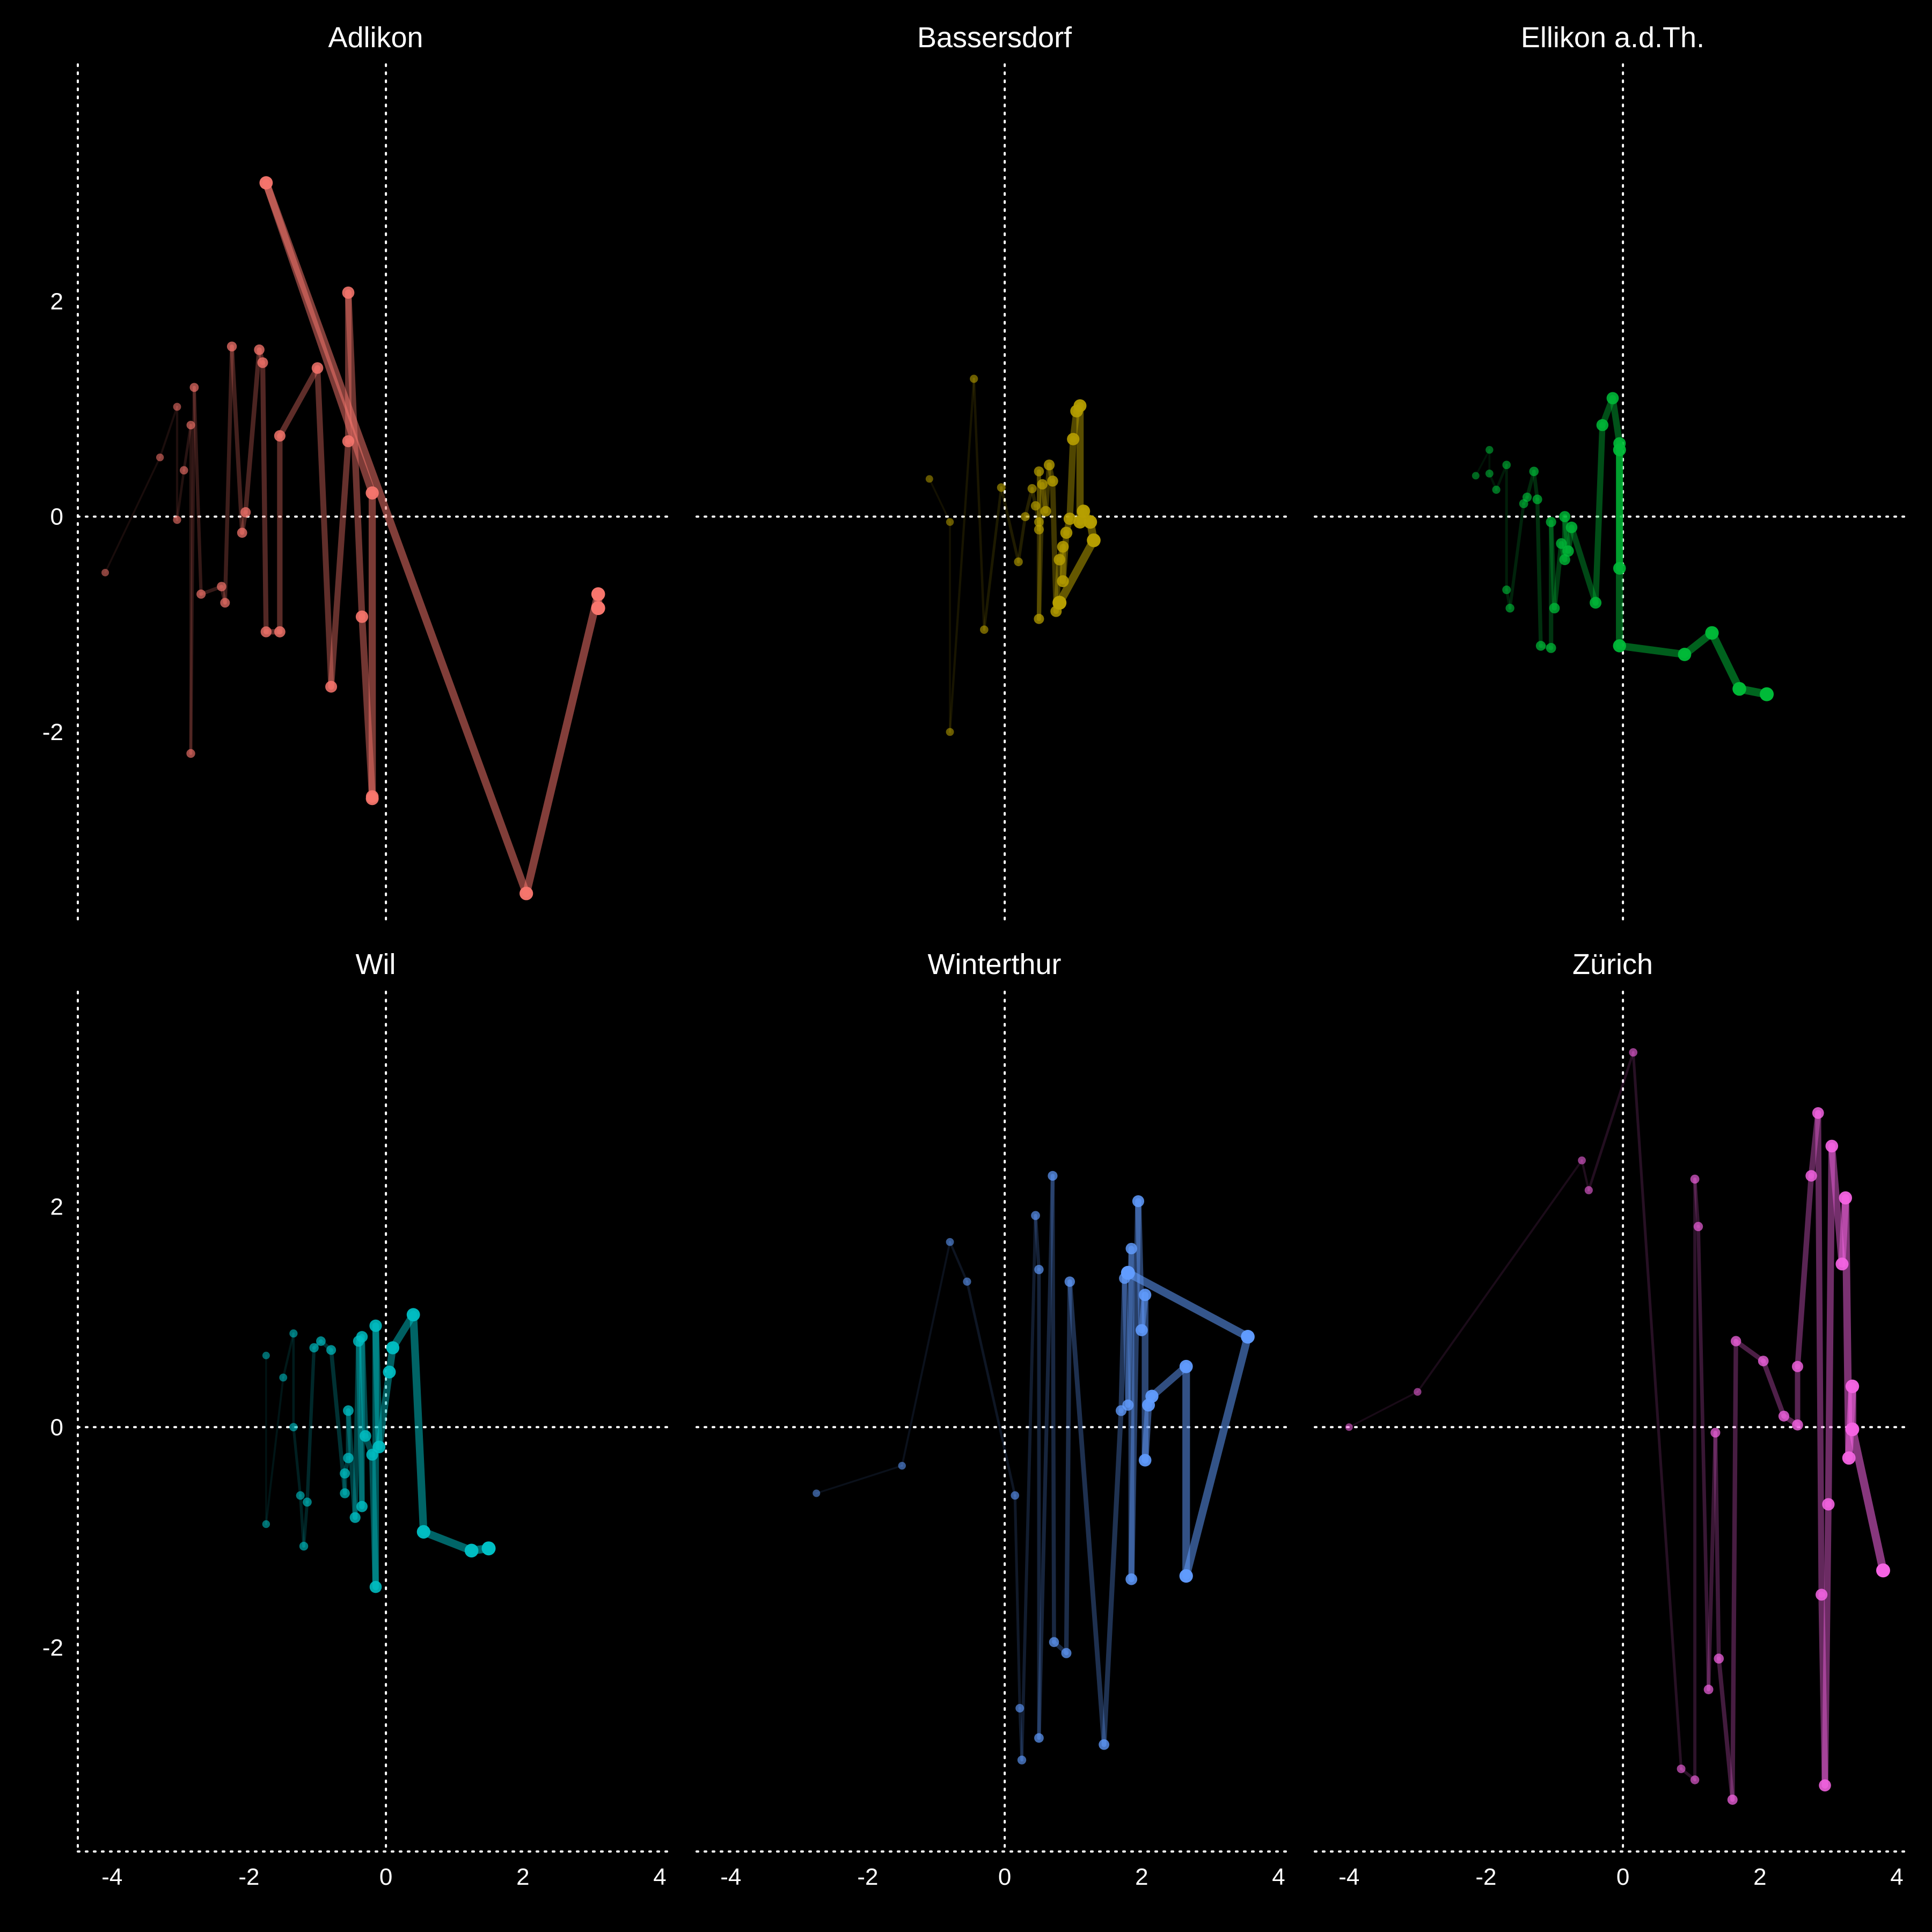  What do you see at coordinates (52, 732) in the screenshot?
I see `y-tick-label: -2` at bounding box center [52, 732].